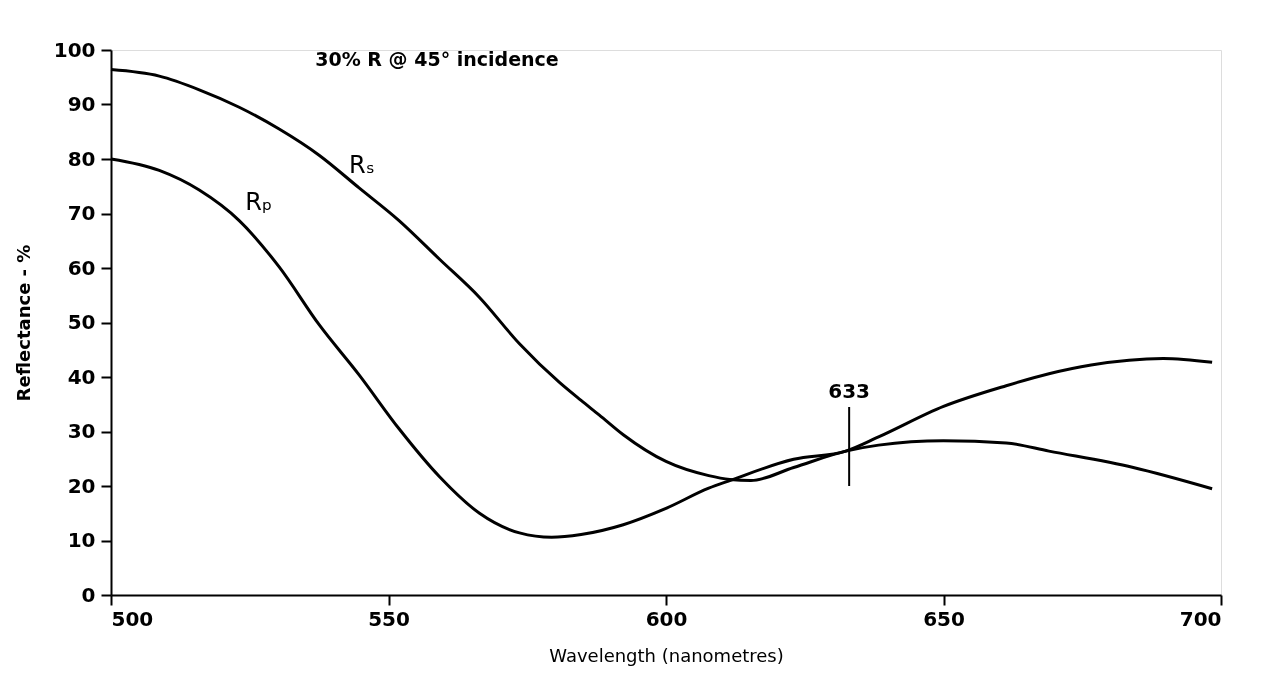  What do you see at coordinates (666, 618) in the screenshot?
I see `x-tick-label: 600` at bounding box center [666, 618].